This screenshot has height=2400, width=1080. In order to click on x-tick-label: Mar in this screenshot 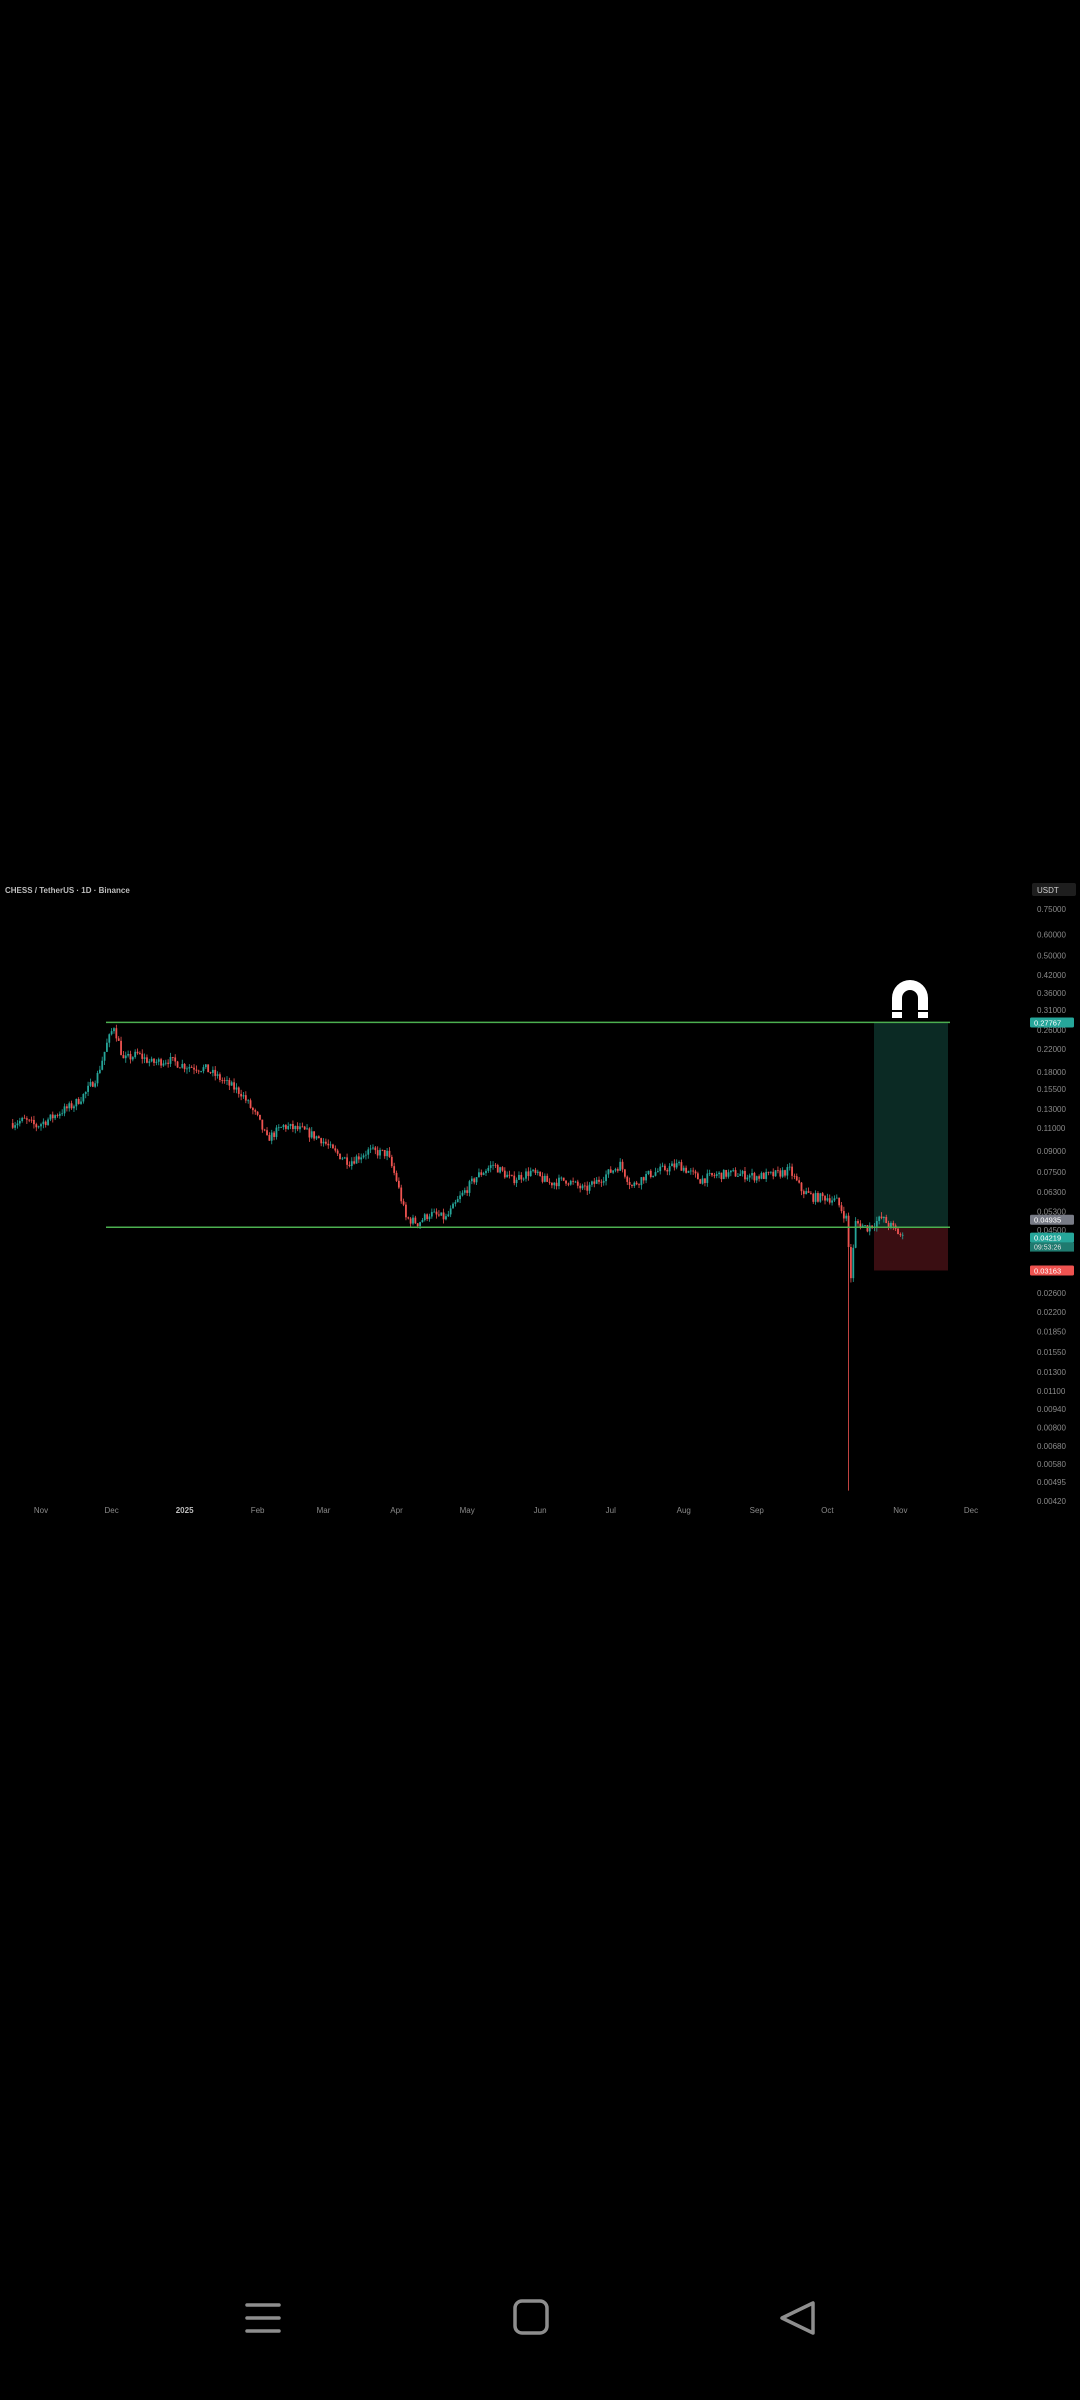, I will do `click(324, 1510)`.